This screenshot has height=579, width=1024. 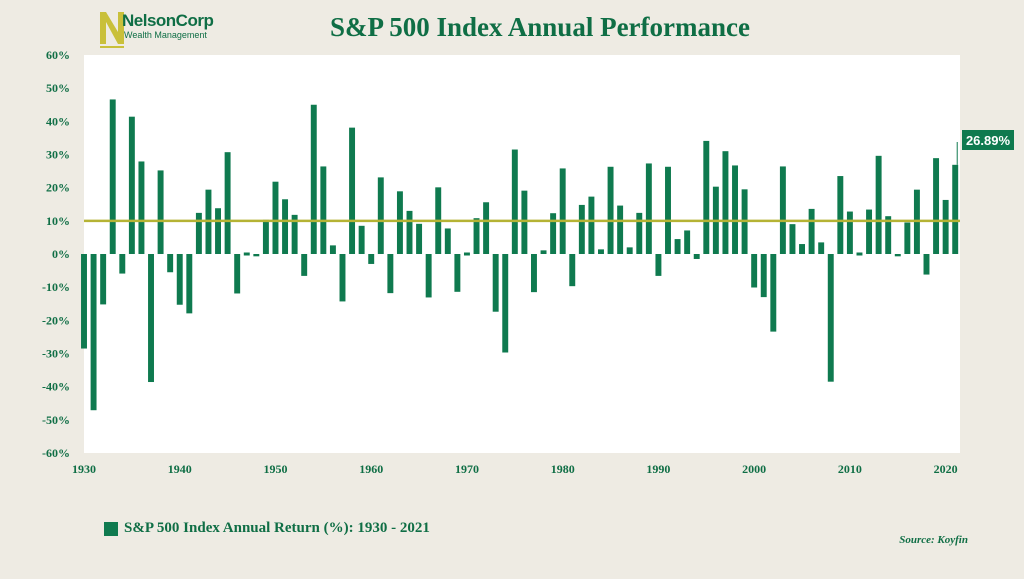 What do you see at coordinates (58, 188) in the screenshot?
I see `y-tick-label: 20%` at bounding box center [58, 188].